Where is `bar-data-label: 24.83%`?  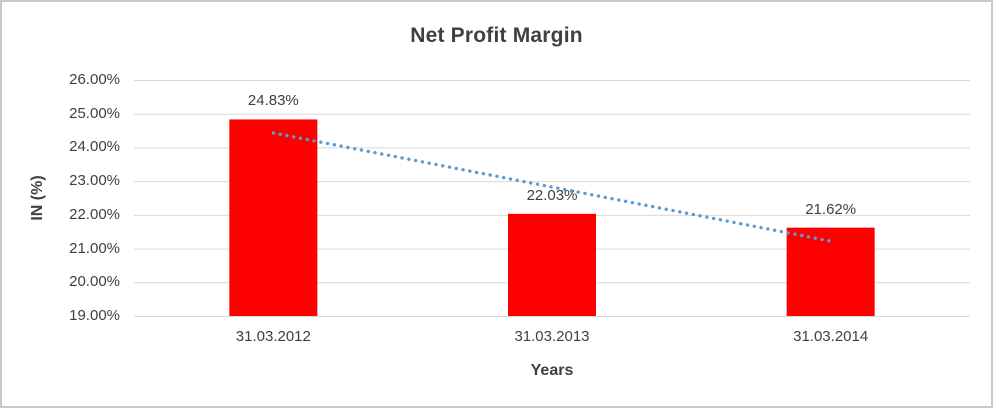
bar-data-label: 24.83% is located at coordinates (273, 101).